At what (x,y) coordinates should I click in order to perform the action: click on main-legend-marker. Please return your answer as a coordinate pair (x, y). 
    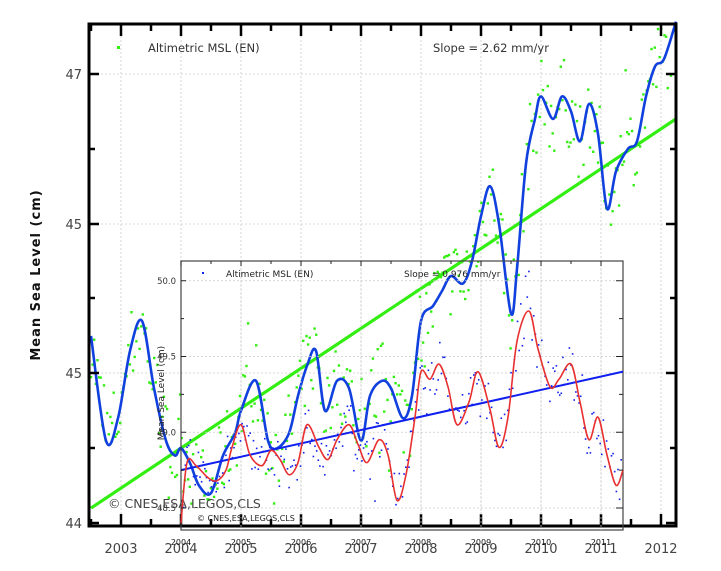
    Looking at the image, I should click on (118, 47).